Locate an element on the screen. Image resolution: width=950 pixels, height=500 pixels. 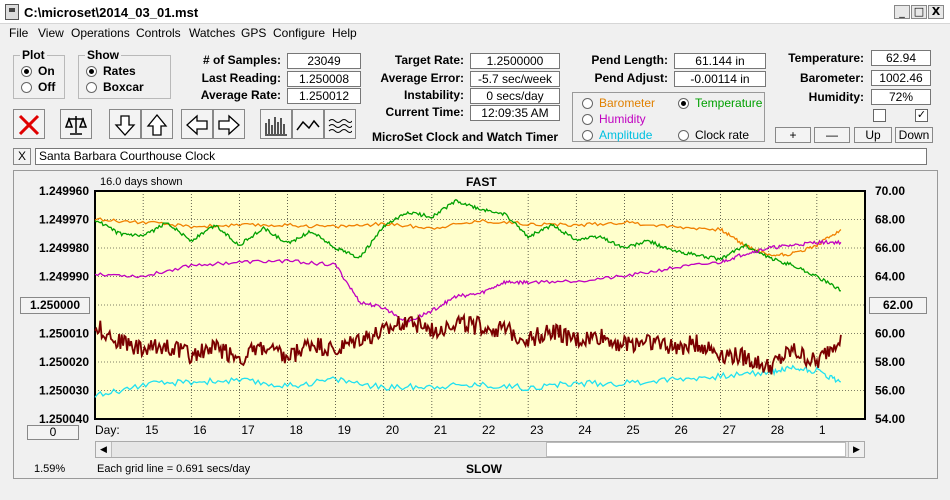
aux-humidity-radio: Humidity is located at coordinates (614, 119).